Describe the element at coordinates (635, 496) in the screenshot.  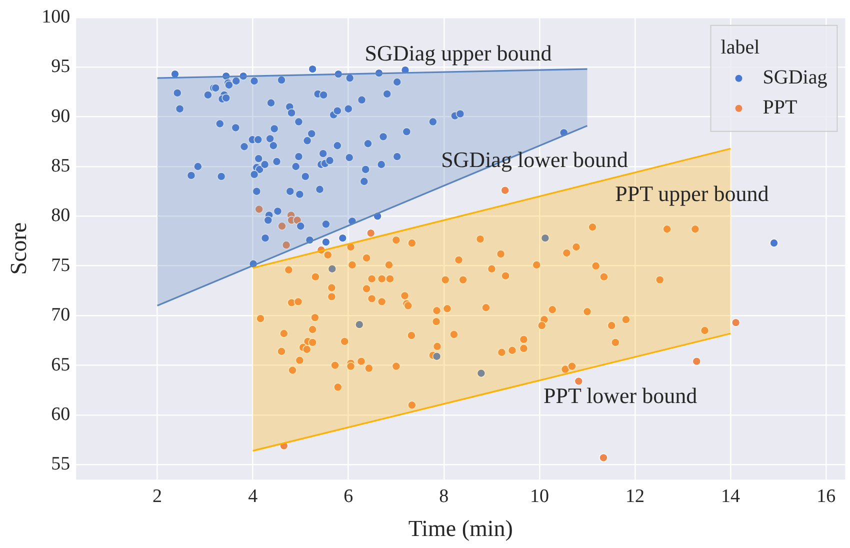
I see `x-tick-label: 12` at that location.